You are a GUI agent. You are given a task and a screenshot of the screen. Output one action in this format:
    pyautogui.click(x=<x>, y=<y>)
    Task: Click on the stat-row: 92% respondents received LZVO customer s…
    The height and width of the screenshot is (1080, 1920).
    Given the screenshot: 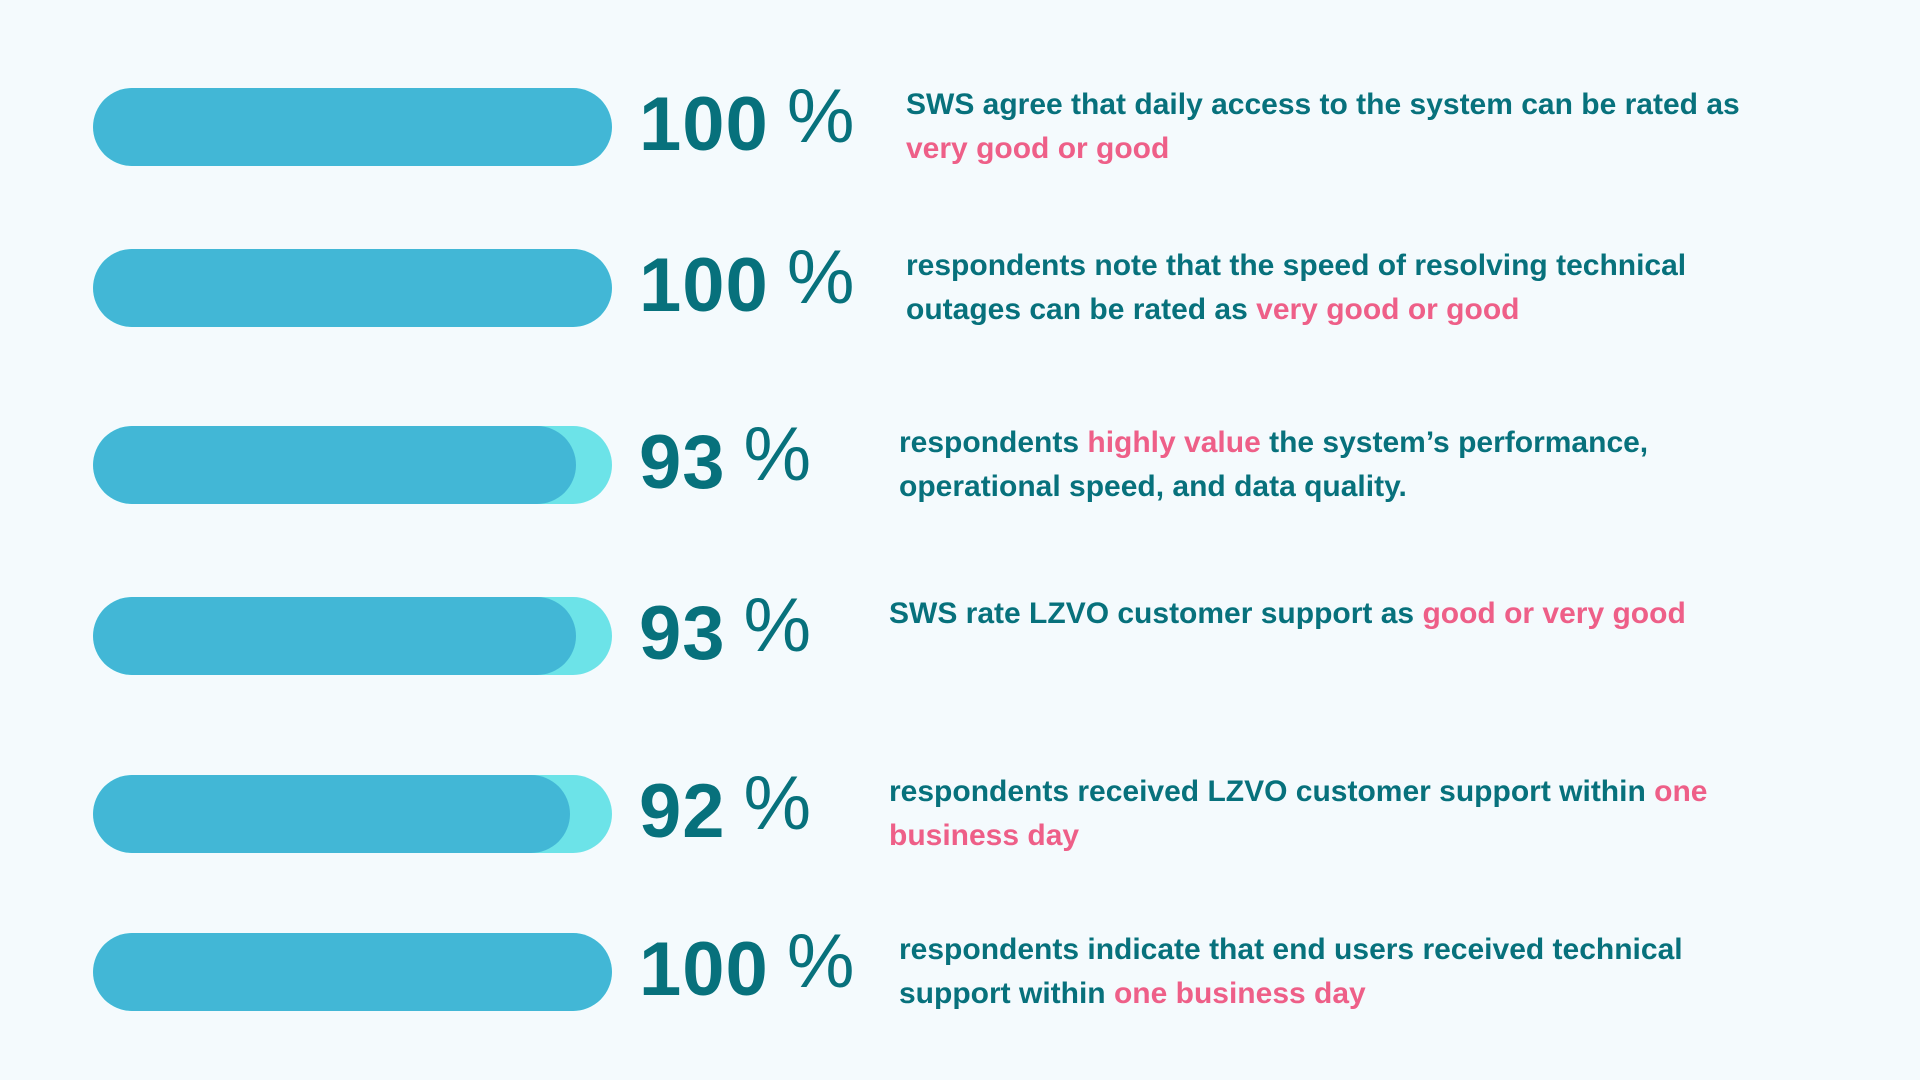 What is the action you would take?
    pyautogui.click(x=960, y=814)
    